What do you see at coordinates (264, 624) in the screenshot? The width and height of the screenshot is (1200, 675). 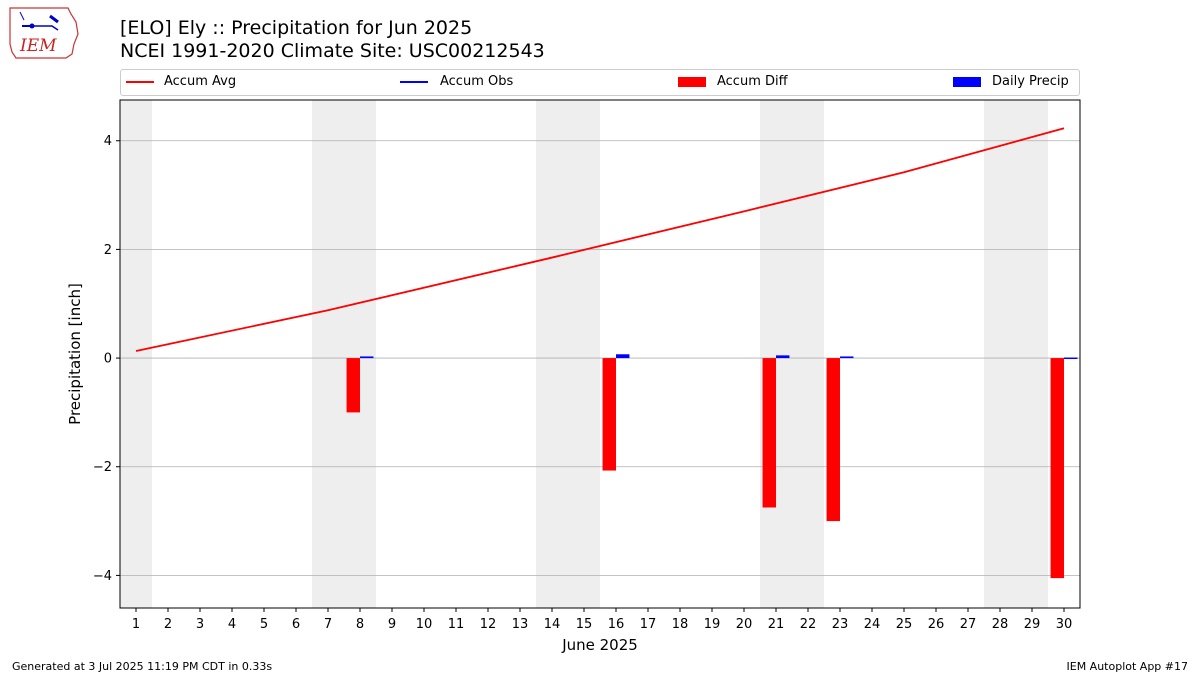 I see `x-tick-label: 5` at bounding box center [264, 624].